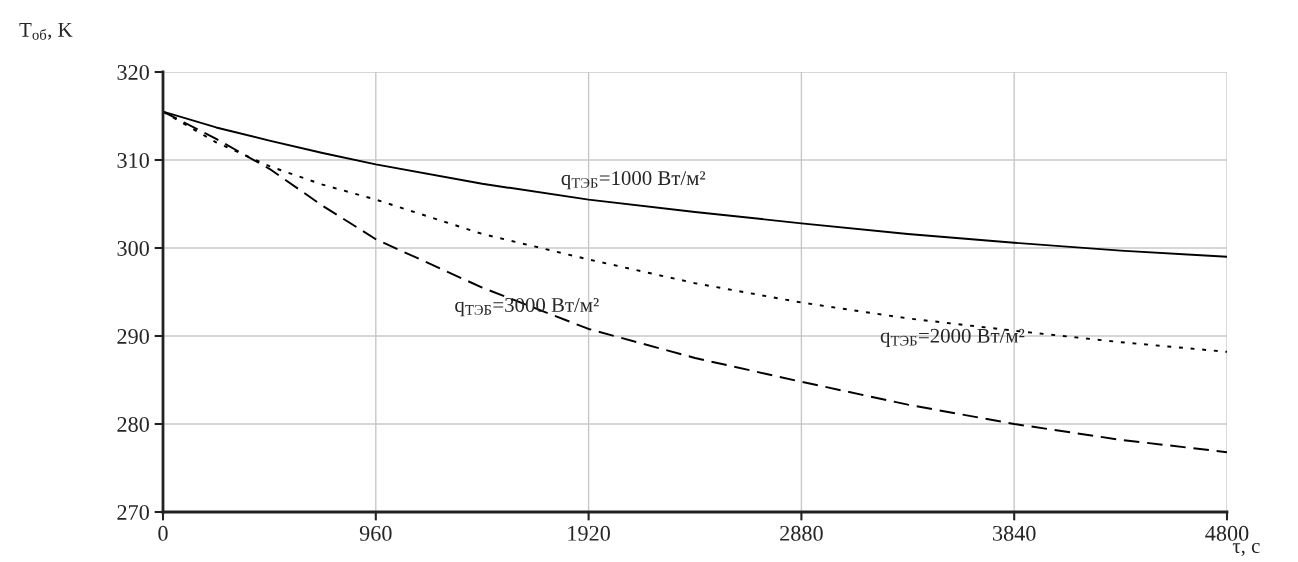 The height and width of the screenshot is (562, 1298). What do you see at coordinates (163, 533) in the screenshot?
I see `x-tick-label: 0` at bounding box center [163, 533].